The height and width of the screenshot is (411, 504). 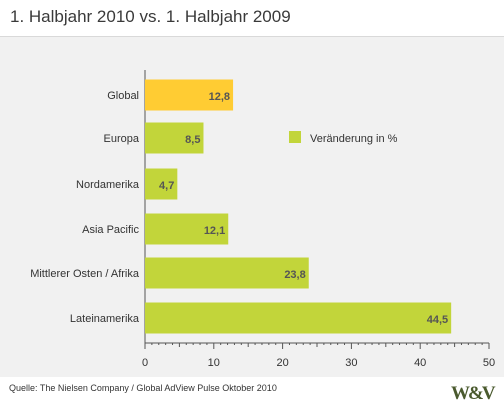 What do you see at coordinates (122, 139) in the screenshot?
I see `category-label: Europa` at bounding box center [122, 139].